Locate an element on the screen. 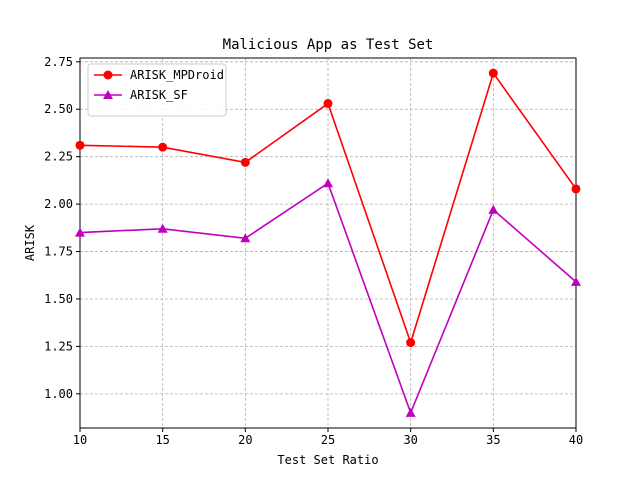 The height and width of the screenshot is (480, 640). y-tick-label: 2.25 is located at coordinates (58, 157).